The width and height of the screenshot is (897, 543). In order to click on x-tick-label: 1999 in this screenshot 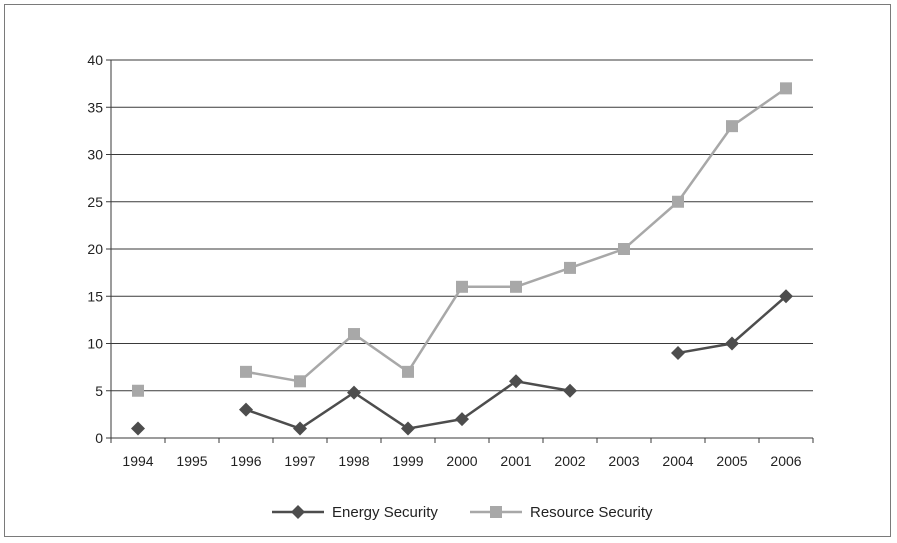, I will do `click(407, 461)`.